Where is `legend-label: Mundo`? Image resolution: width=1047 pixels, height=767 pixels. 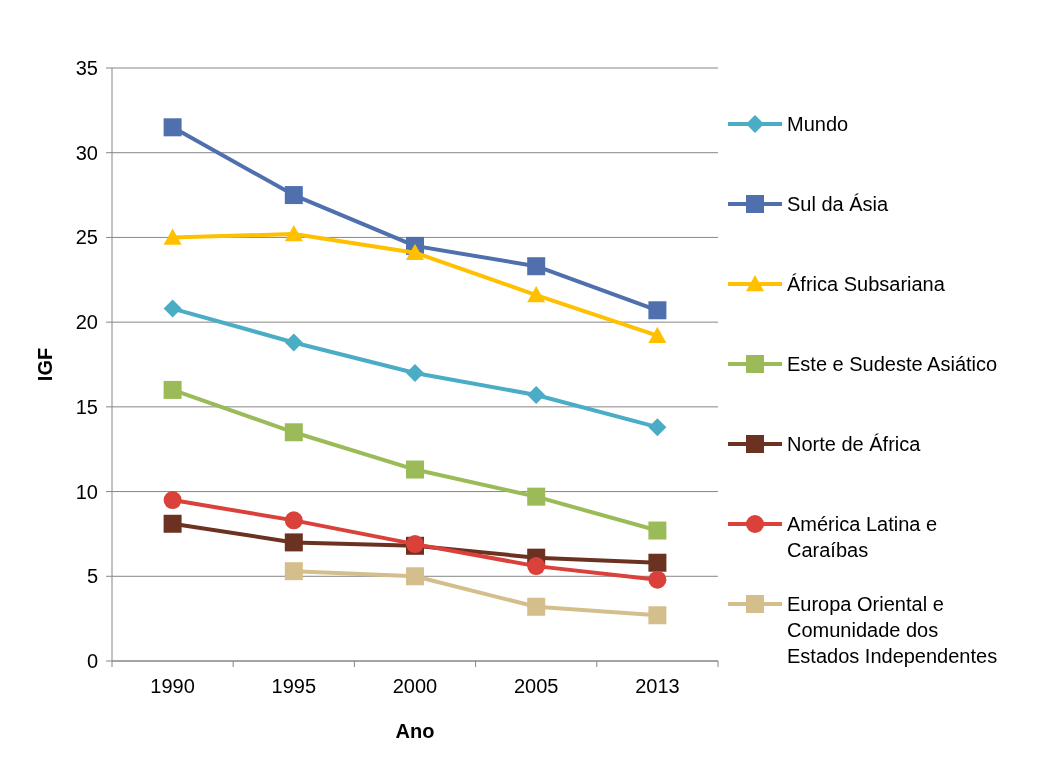
legend-label: Mundo is located at coordinates (818, 124).